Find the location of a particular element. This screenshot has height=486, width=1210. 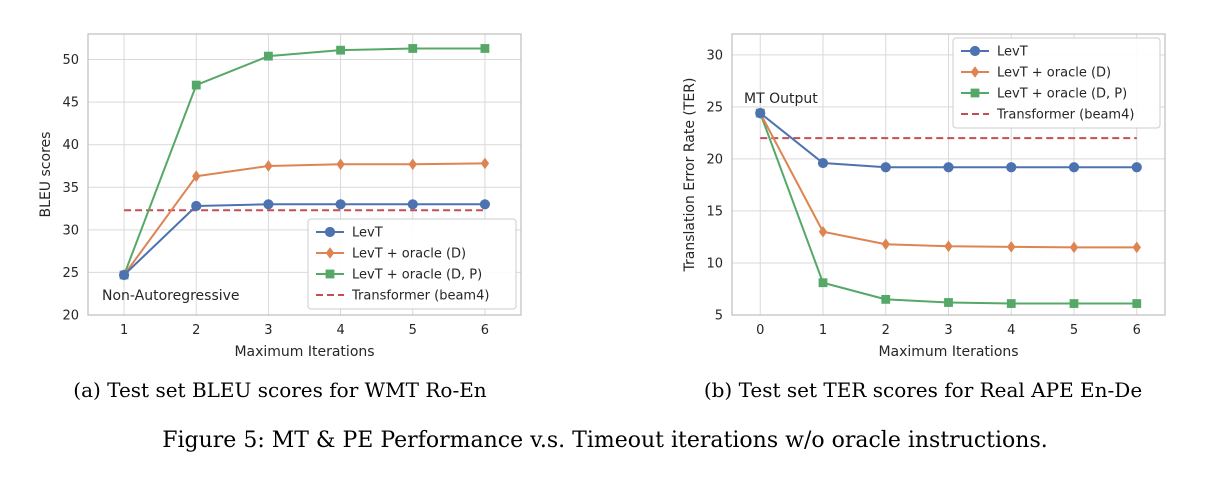

y-axis-label: BLEU scores is located at coordinates (46, 175).